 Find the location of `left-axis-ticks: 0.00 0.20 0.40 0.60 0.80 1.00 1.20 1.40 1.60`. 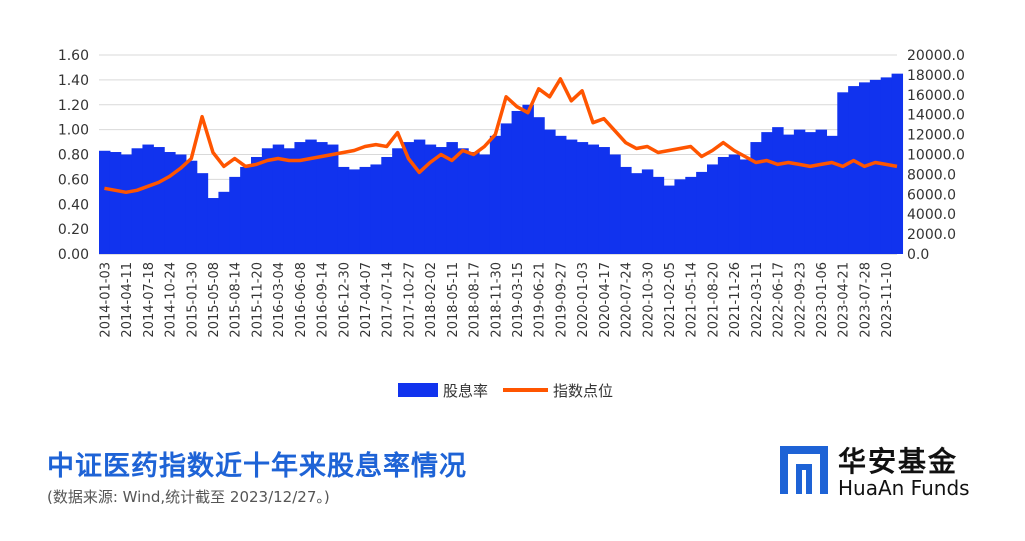

left-axis-ticks: 0.00 0.20 0.40 0.60 0.80 1.00 1.20 1.40 1.60 is located at coordinates (73, 155).